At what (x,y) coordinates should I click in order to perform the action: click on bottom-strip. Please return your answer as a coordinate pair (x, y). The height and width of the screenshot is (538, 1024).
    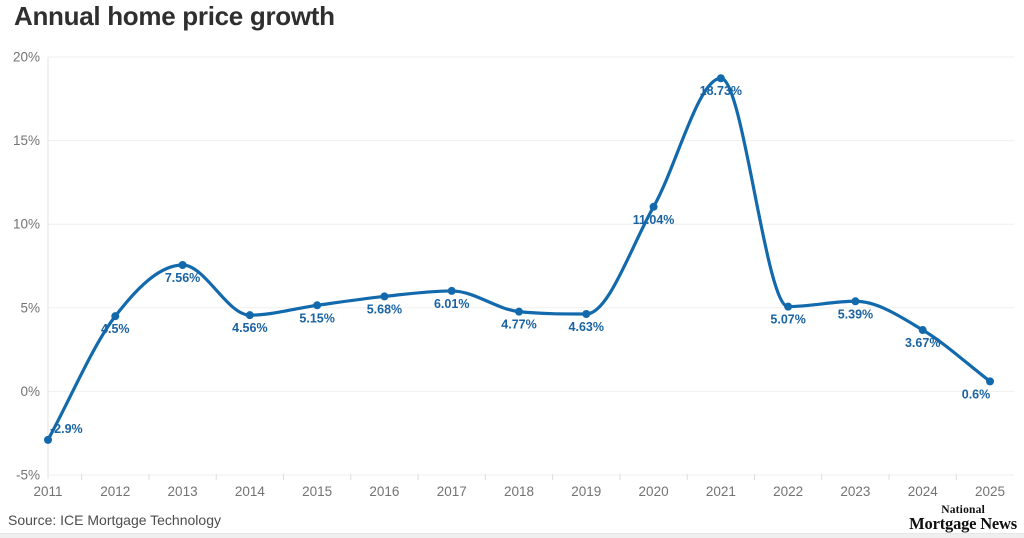
    Looking at the image, I should click on (512, 535).